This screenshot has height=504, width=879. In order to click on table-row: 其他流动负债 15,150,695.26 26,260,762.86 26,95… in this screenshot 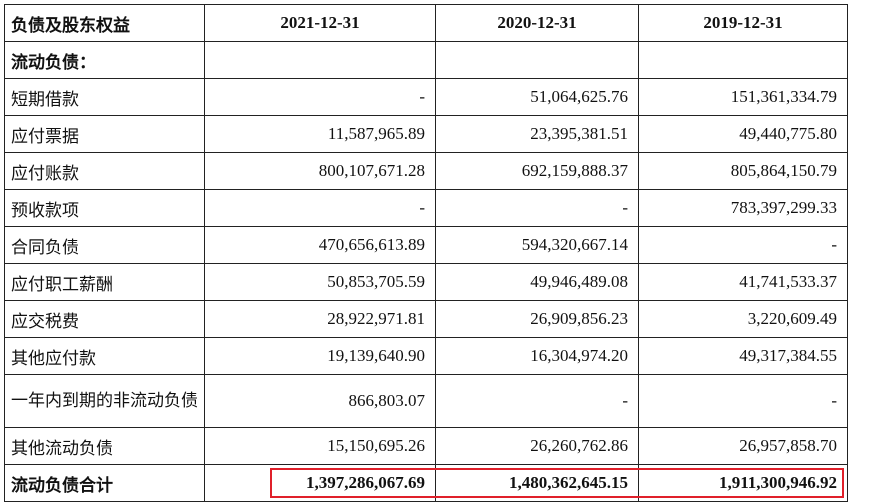, I will do `click(426, 446)`.